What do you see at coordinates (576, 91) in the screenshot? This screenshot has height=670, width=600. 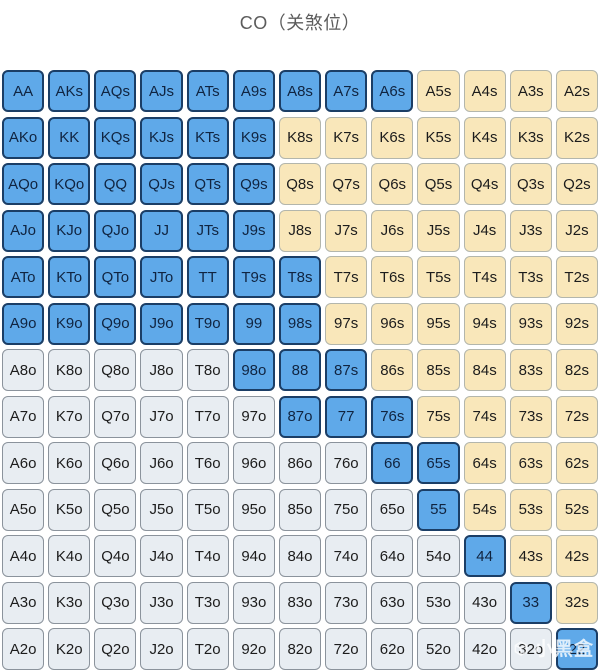 I see `hand-cell-A2s: A2s` at bounding box center [576, 91].